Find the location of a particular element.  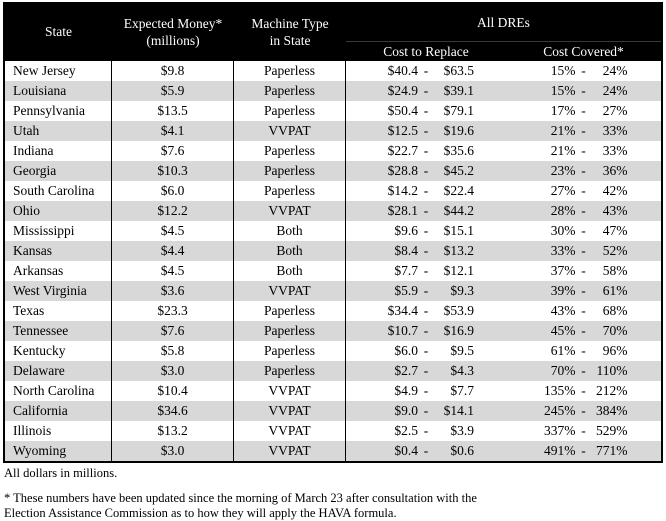

percent-range: 61% - 96% is located at coordinates (589, 350).